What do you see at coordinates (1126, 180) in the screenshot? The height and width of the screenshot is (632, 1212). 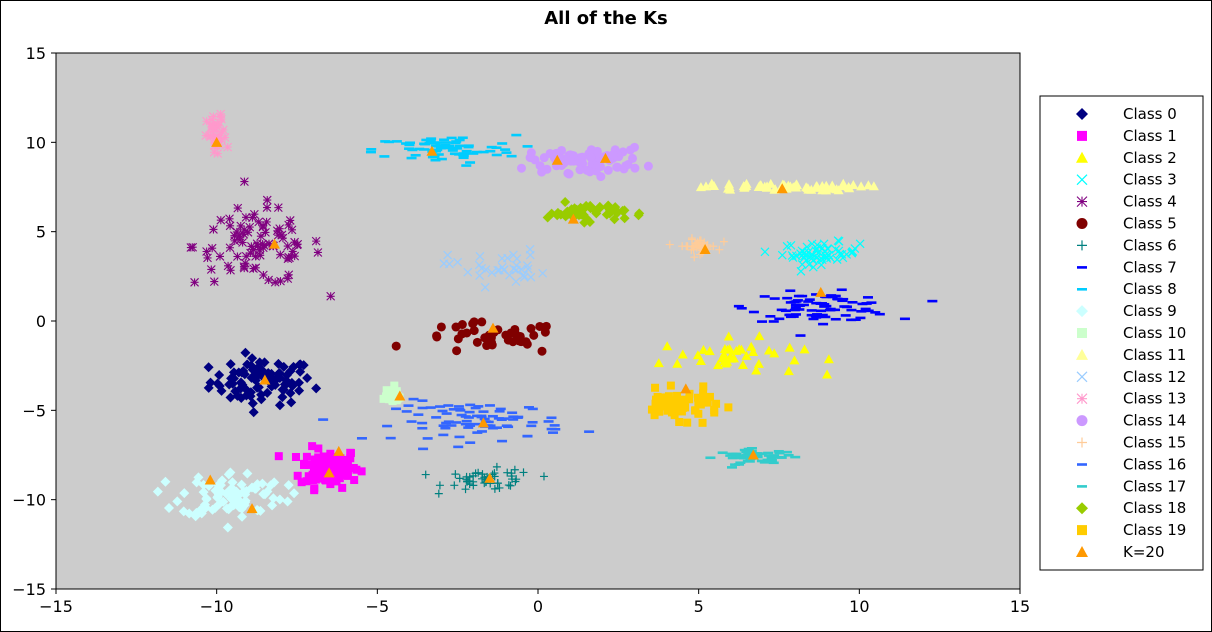 I see `legend-item: Class 3` at bounding box center [1126, 180].